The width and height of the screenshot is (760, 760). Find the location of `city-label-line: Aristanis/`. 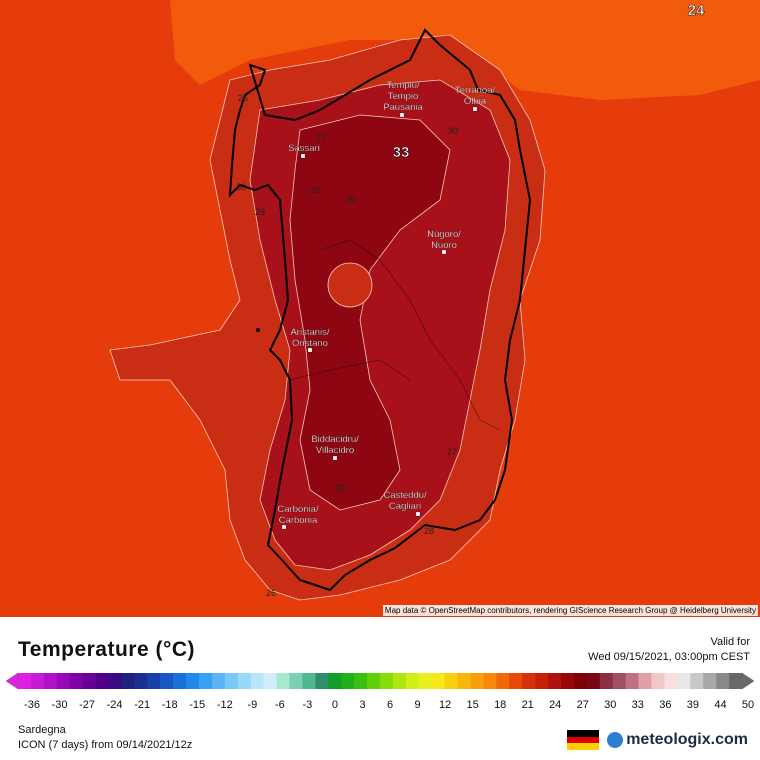

city-label-line: Aristanis/ is located at coordinates (309, 332).